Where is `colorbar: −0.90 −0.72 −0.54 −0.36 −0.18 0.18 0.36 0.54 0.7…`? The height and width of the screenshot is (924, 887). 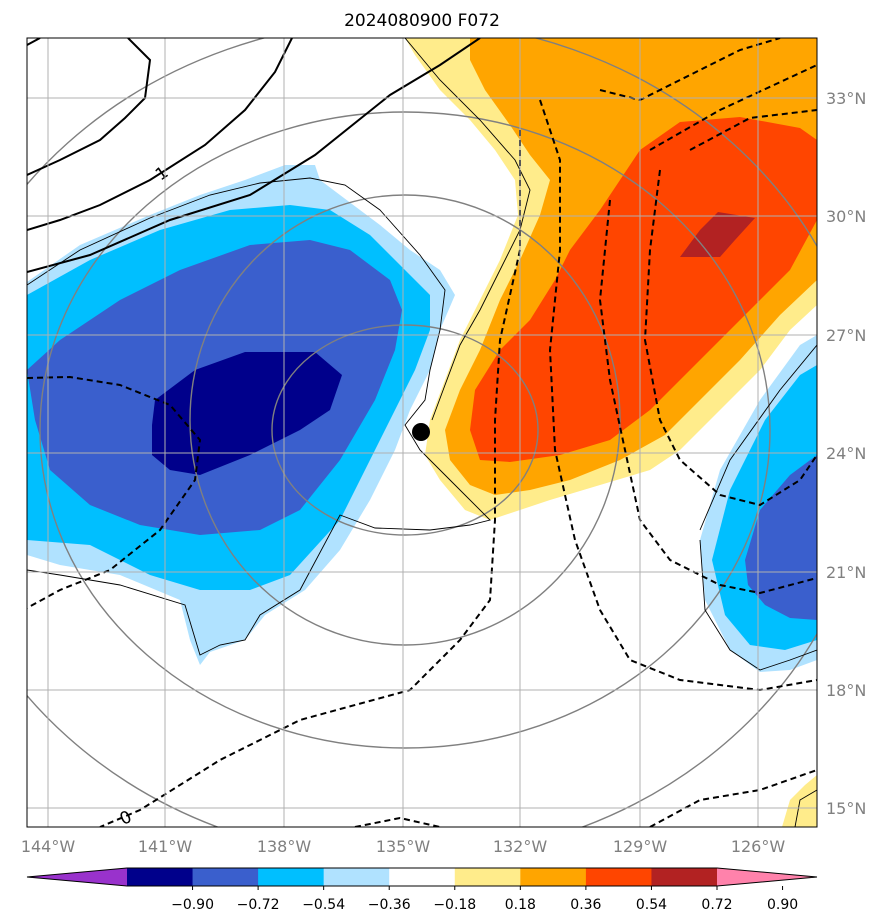 colorbar: −0.90 −0.72 −0.54 −0.36 −0.18 0.18 0.36 0.54 0.7… is located at coordinates (422, 890).